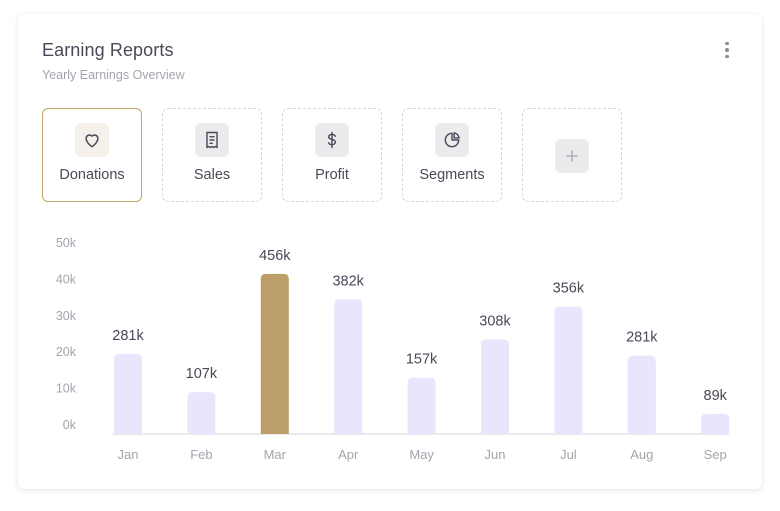  What do you see at coordinates (108, 50) in the screenshot?
I see `card-title: Earning Reports` at bounding box center [108, 50].